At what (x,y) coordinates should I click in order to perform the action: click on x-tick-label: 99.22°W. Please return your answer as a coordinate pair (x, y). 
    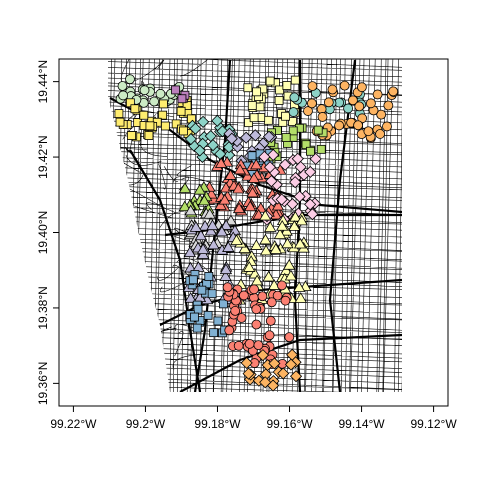
    Looking at the image, I should click on (73, 424).